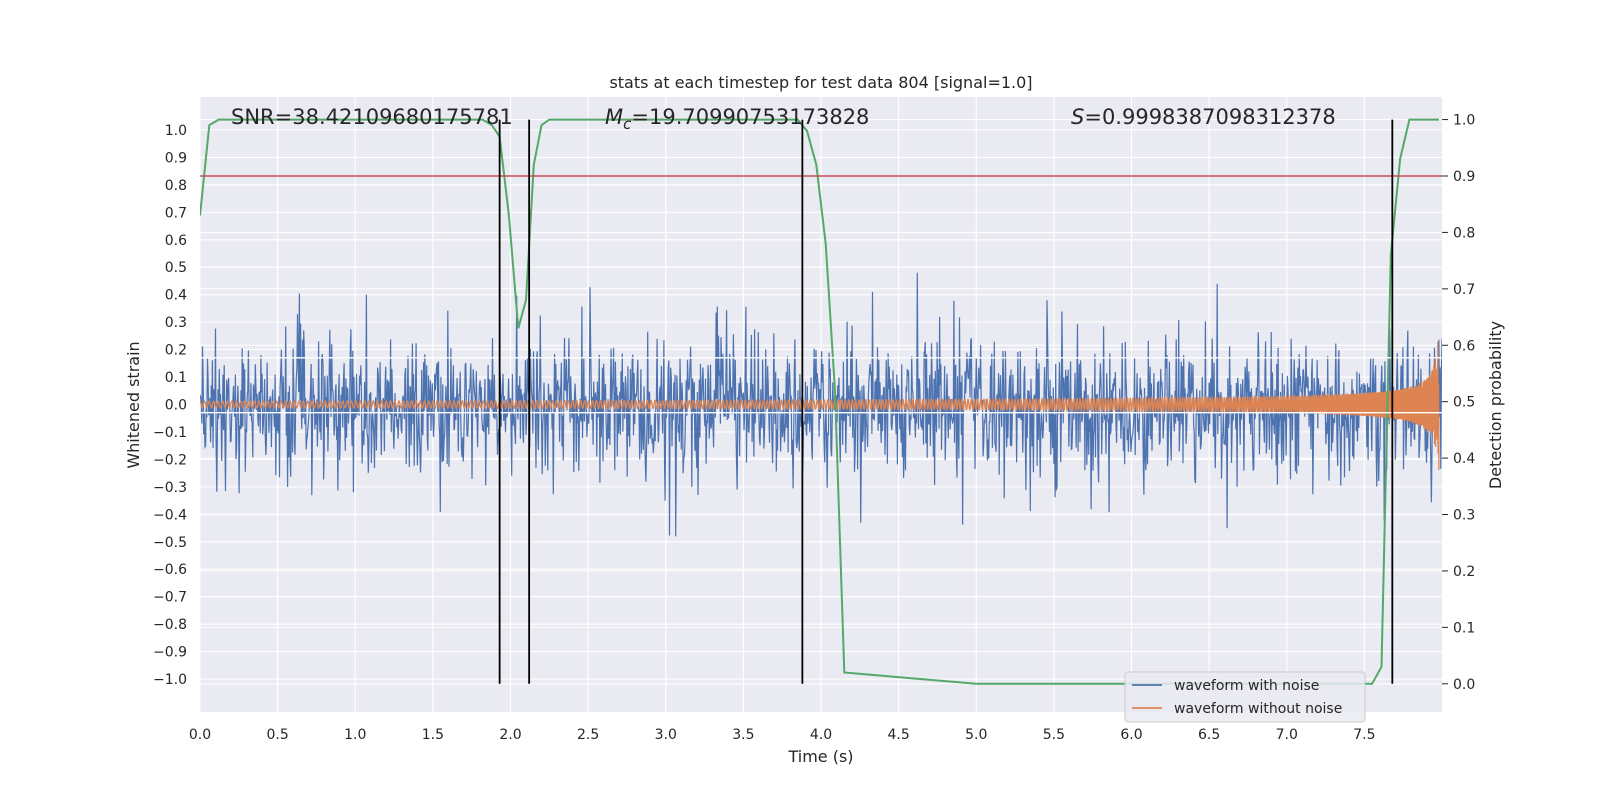  Describe the element at coordinates (820, 405) in the screenshot. I see `series-waveform-without-noise` at that location.